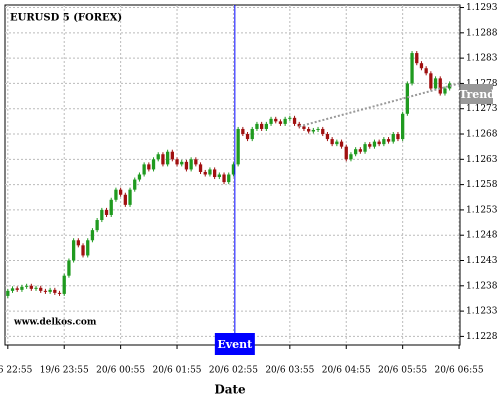 Image resolution: width=500 pixels, height=400 pixels. What do you see at coordinates (235, 344) in the screenshot?
I see `event-label: Event` at bounding box center [235, 344].